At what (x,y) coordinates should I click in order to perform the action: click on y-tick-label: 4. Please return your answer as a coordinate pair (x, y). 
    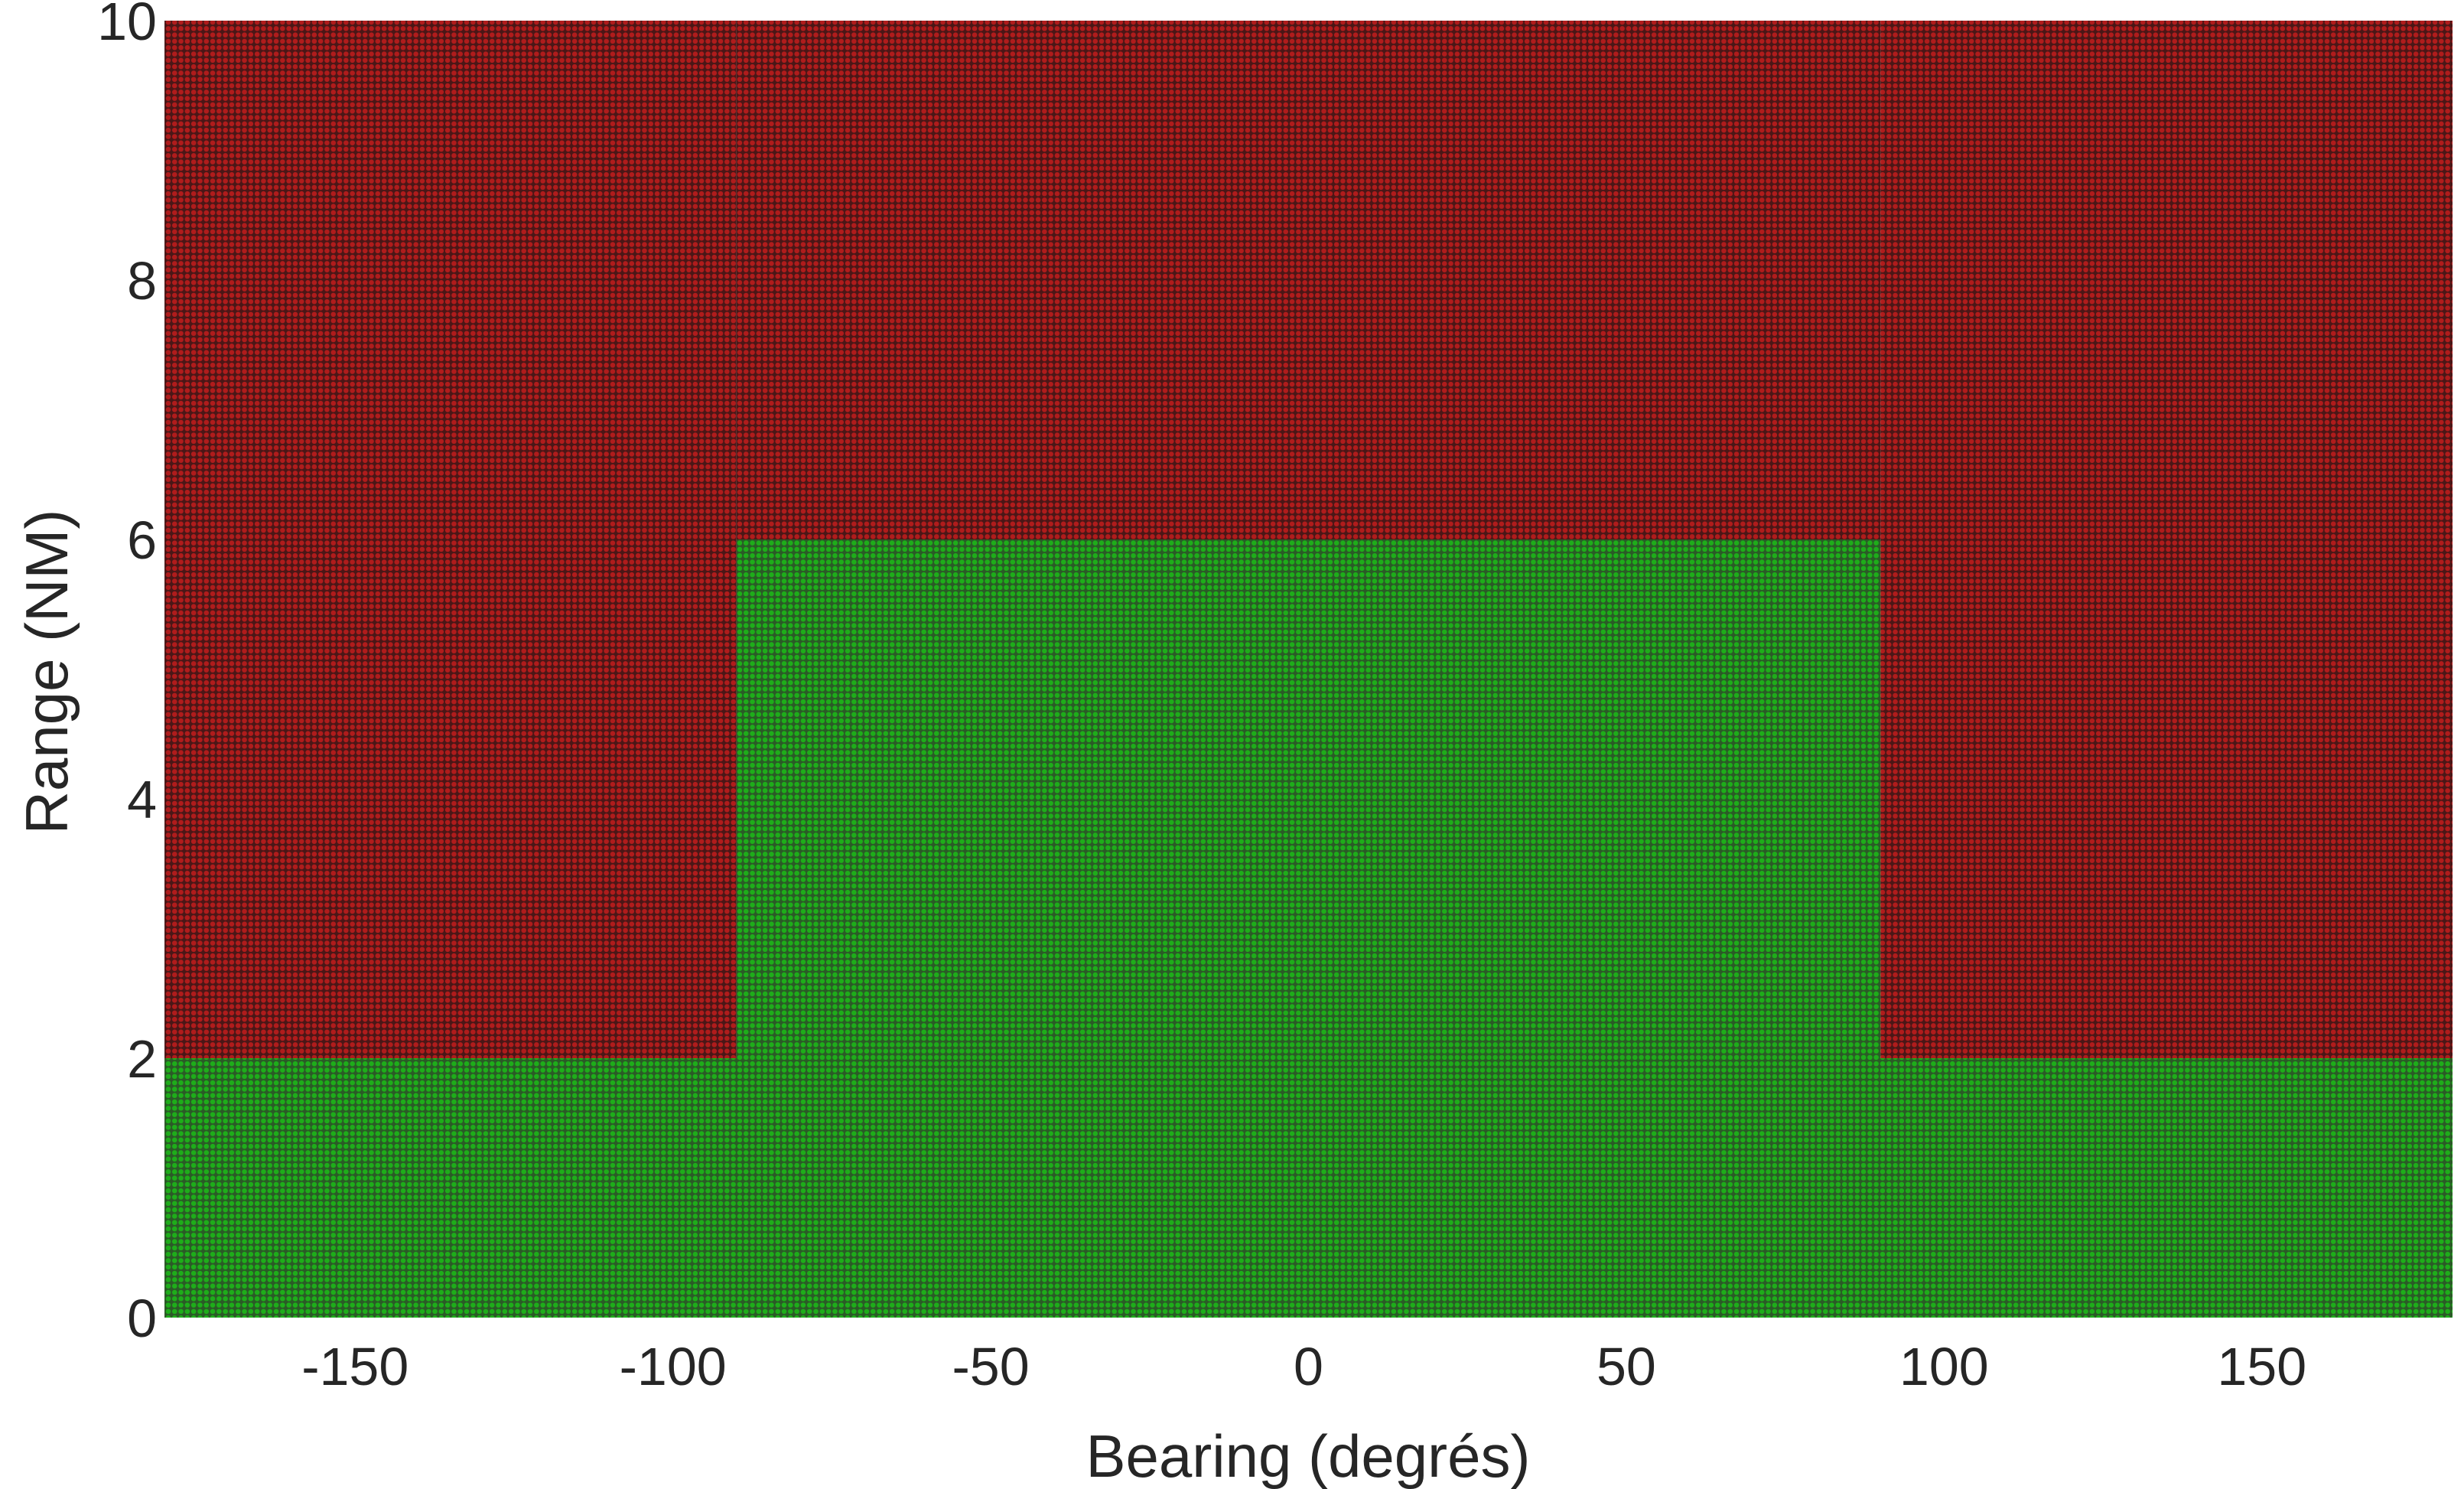
    Looking at the image, I should click on (142, 799).